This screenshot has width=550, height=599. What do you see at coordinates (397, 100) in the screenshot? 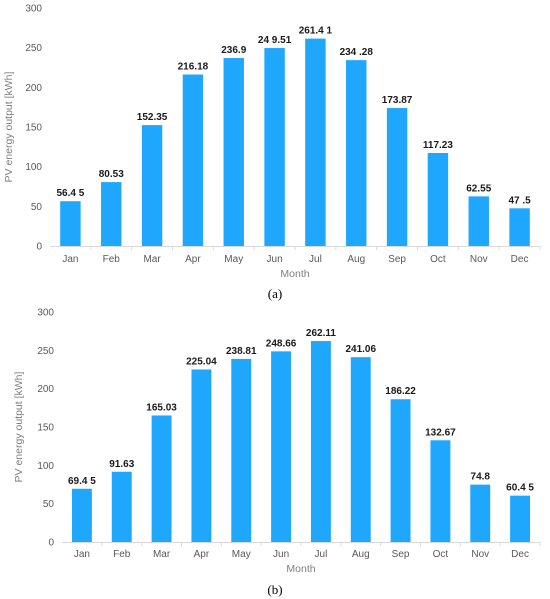
I see `data-label: 173.87` at bounding box center [397, 100].